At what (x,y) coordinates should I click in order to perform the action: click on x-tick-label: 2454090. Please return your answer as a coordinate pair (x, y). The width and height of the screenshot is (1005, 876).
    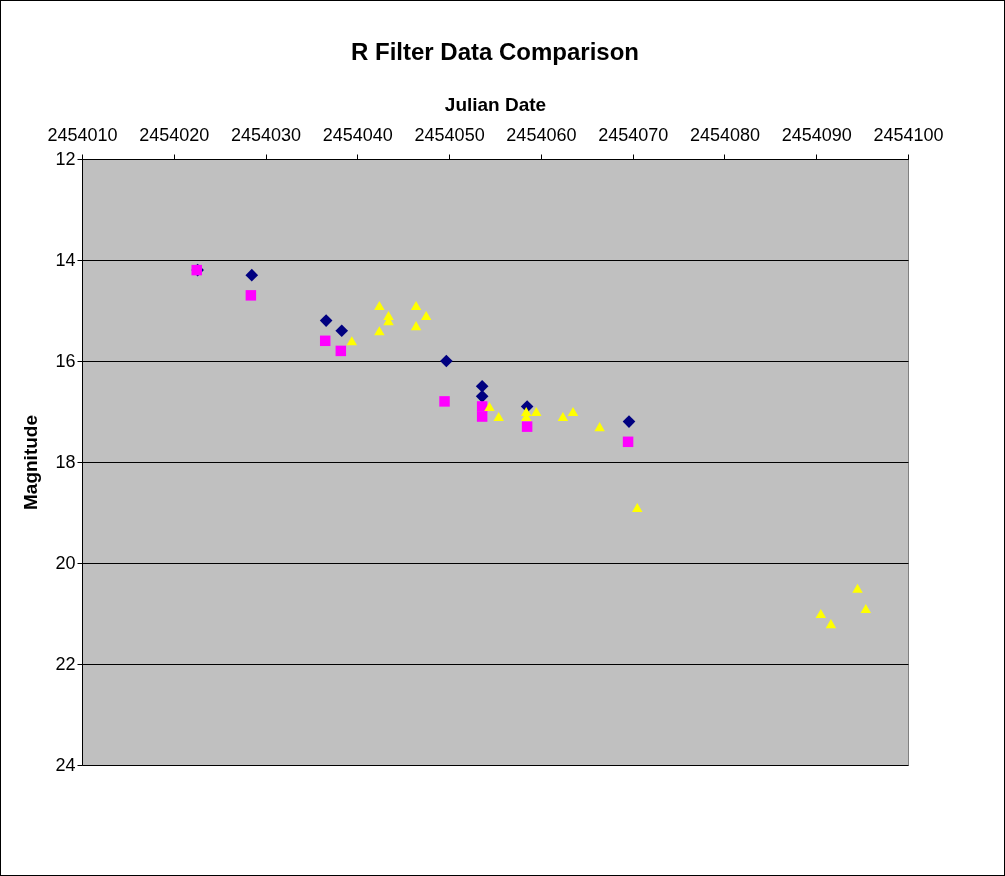
    Looking at the image, I should click on (816, 134).